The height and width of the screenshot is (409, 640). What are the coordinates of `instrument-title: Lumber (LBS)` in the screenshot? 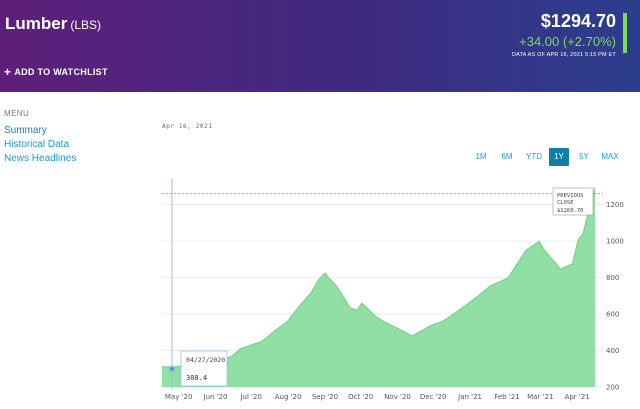 It's located at (53, 24).